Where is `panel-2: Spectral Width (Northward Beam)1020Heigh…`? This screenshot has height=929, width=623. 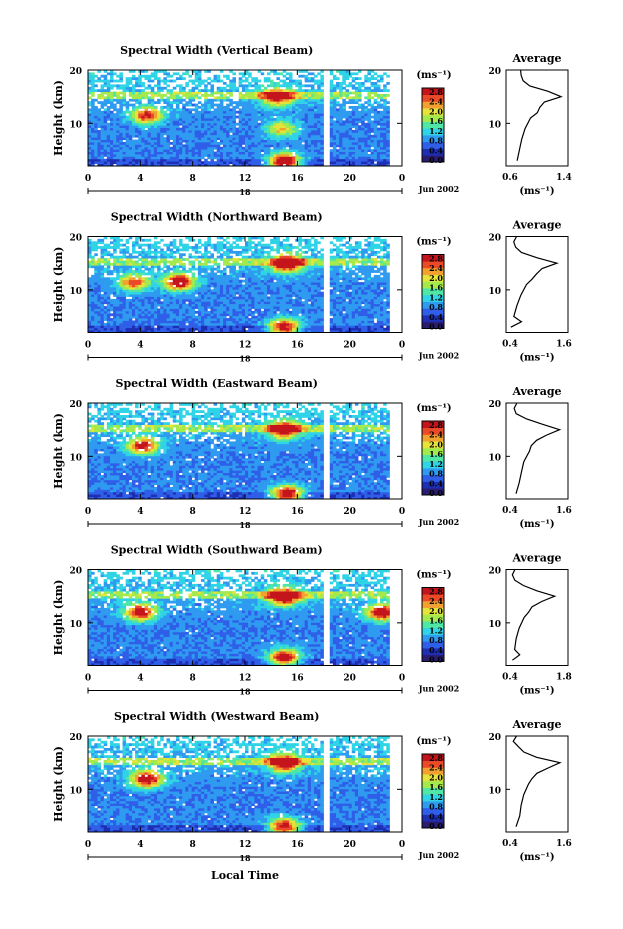 panel-2: Spectral Width (Northward Beam)1020Heigh… is located at coordinates (312, 287).